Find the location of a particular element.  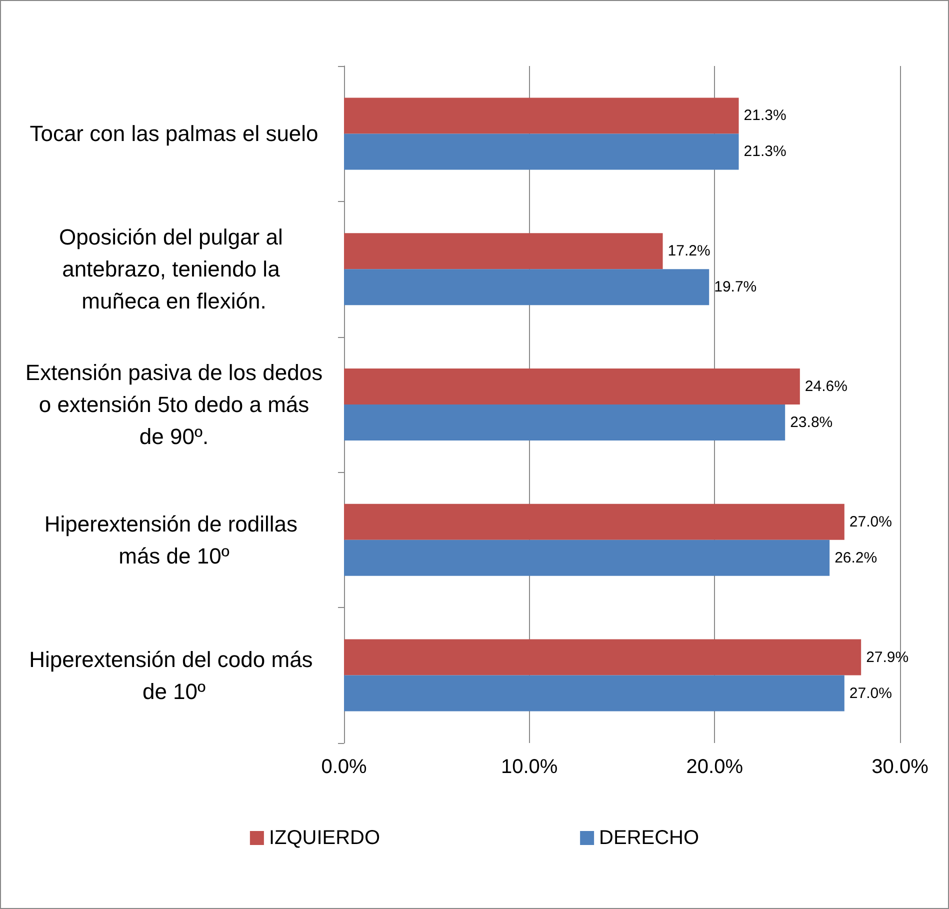

y-tick-label: Extensión pasiva de los dedos o extensión 5to dedo a más de 90º. is located at coordinates (174, 404).